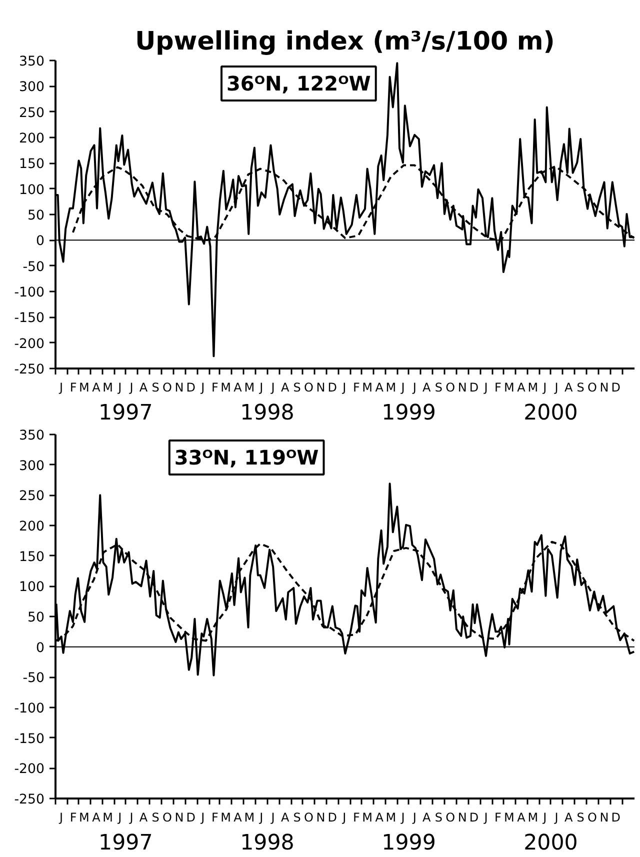  Describe the element at coordinates (246, 458) in the screenshot. I see `text: 33ᴼN, 119ᴼW` at that location.